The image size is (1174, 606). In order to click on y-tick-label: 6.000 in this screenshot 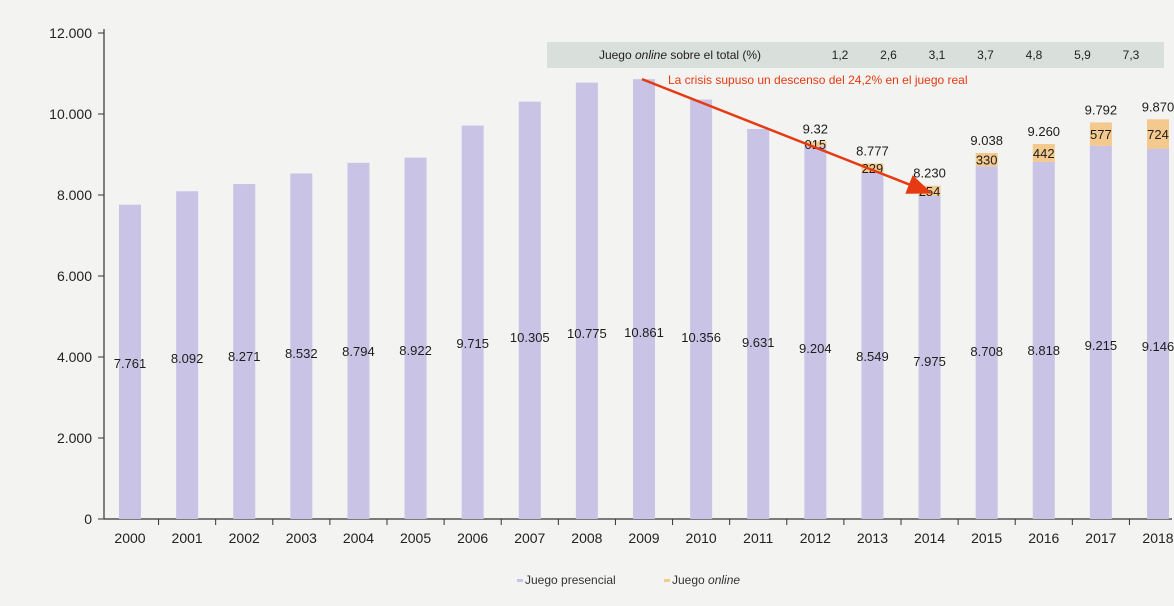, I will do `click(74, 276)`.